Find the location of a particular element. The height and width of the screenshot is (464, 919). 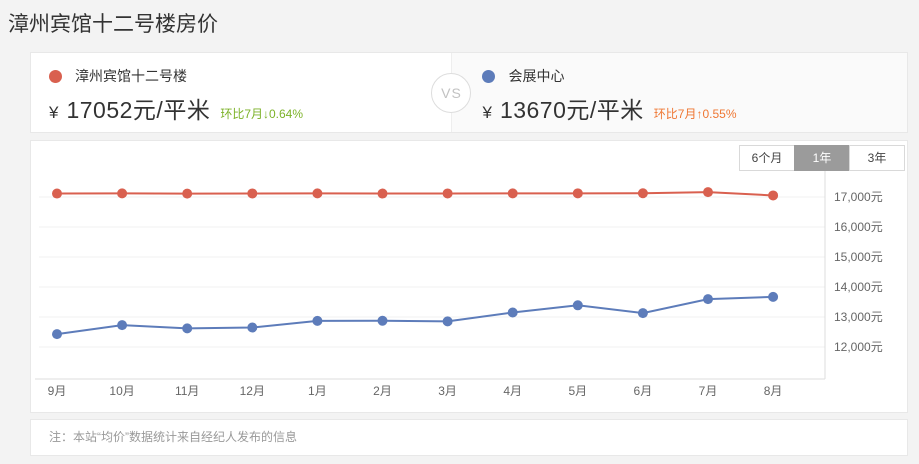

left-month-over-month-change: 环比7月↓0.64% is located at coordinates (262, 114).